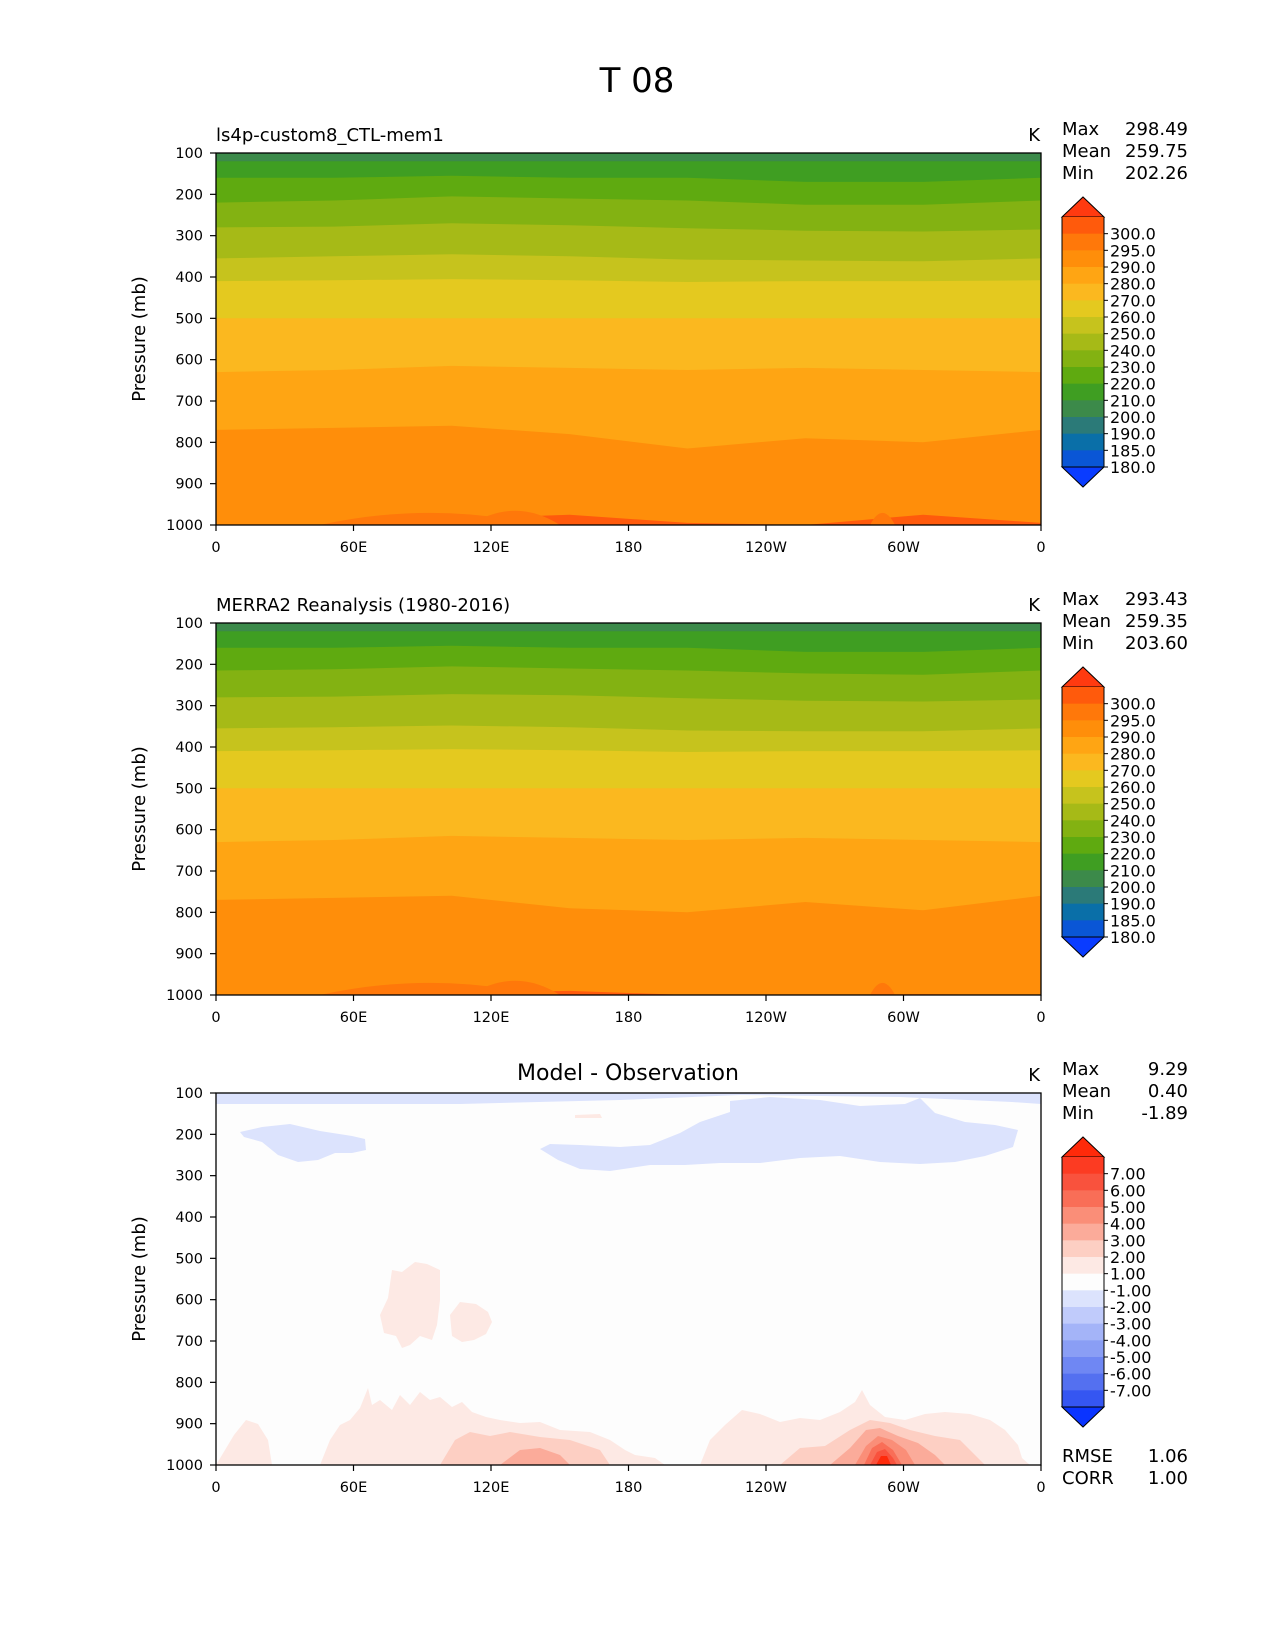 This screenshot has width=1275, height=1650. I want to click on colorbar-label: 220.0, so click(1133, 854).